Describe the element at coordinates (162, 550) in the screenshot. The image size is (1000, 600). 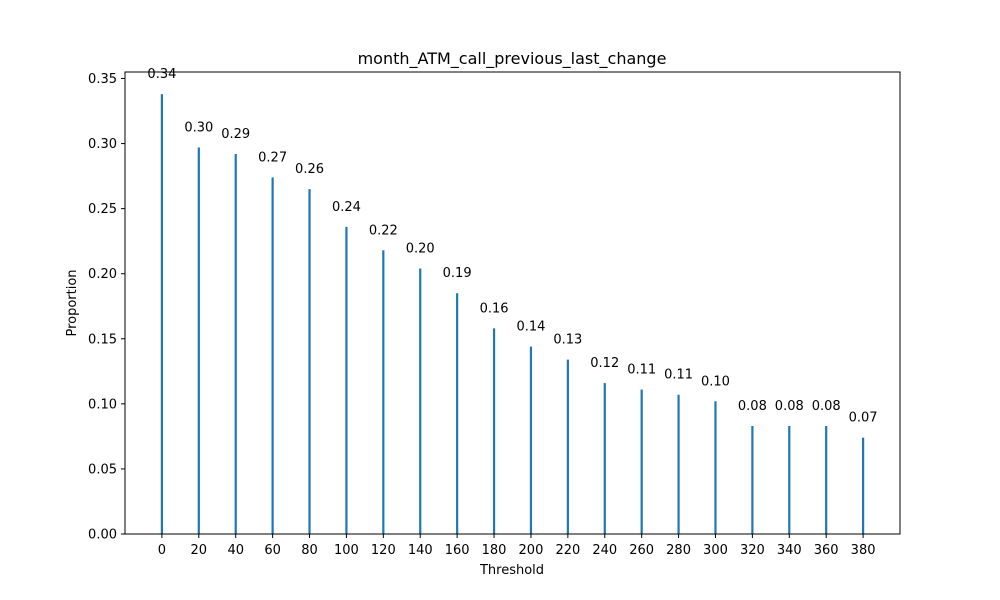
I see `x-tick-label-0: 0` at that location.